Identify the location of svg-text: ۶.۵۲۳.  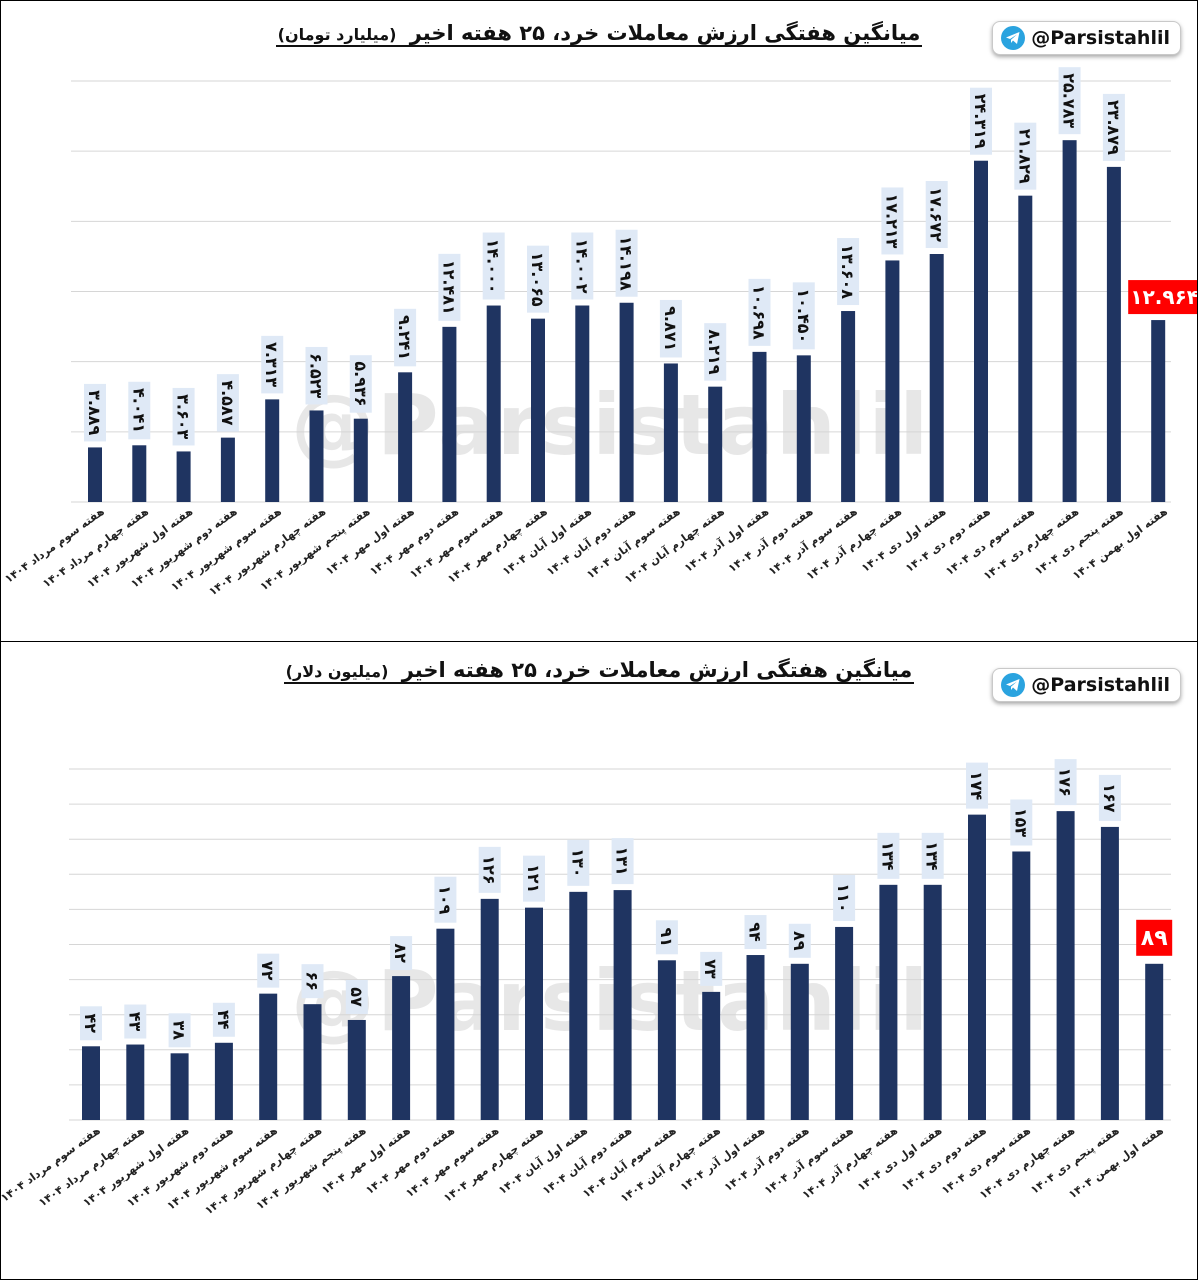
(316, 375).